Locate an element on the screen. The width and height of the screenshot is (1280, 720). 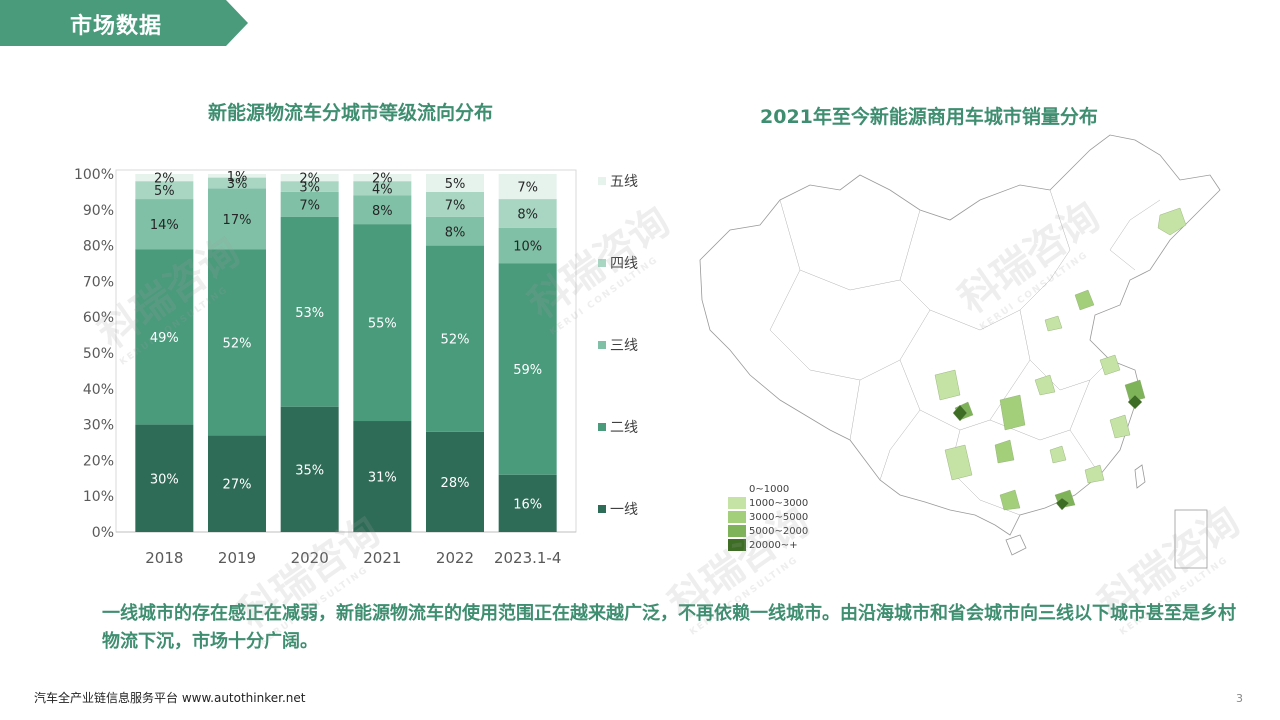
data-label: 17% is located at coordinates (237, 220).